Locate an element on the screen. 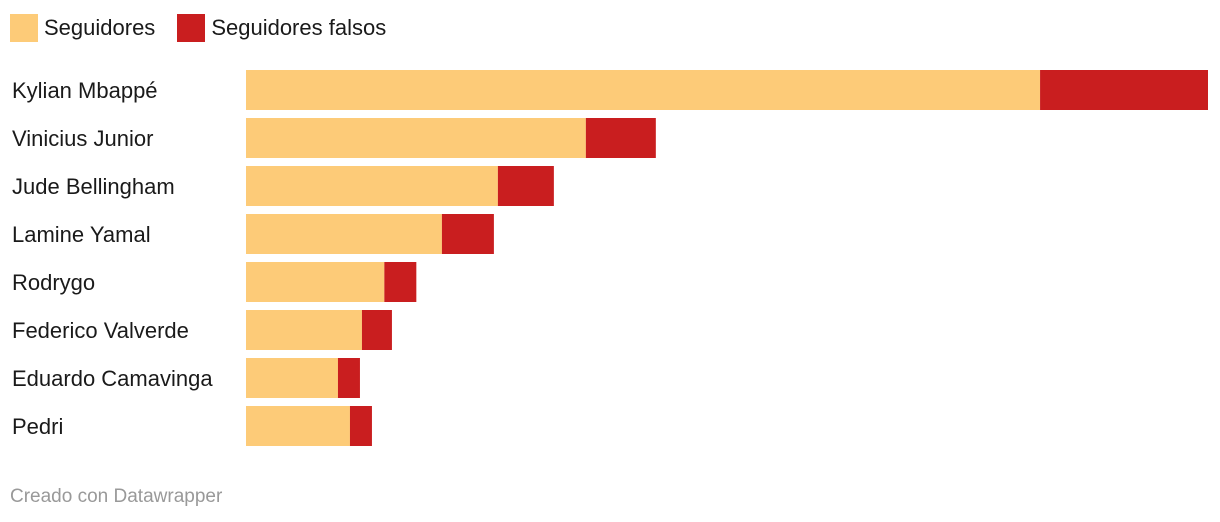 The height and width of the screenshot is (522, 1220). category-label: Rodrygo is located at coordinates (53, 282).